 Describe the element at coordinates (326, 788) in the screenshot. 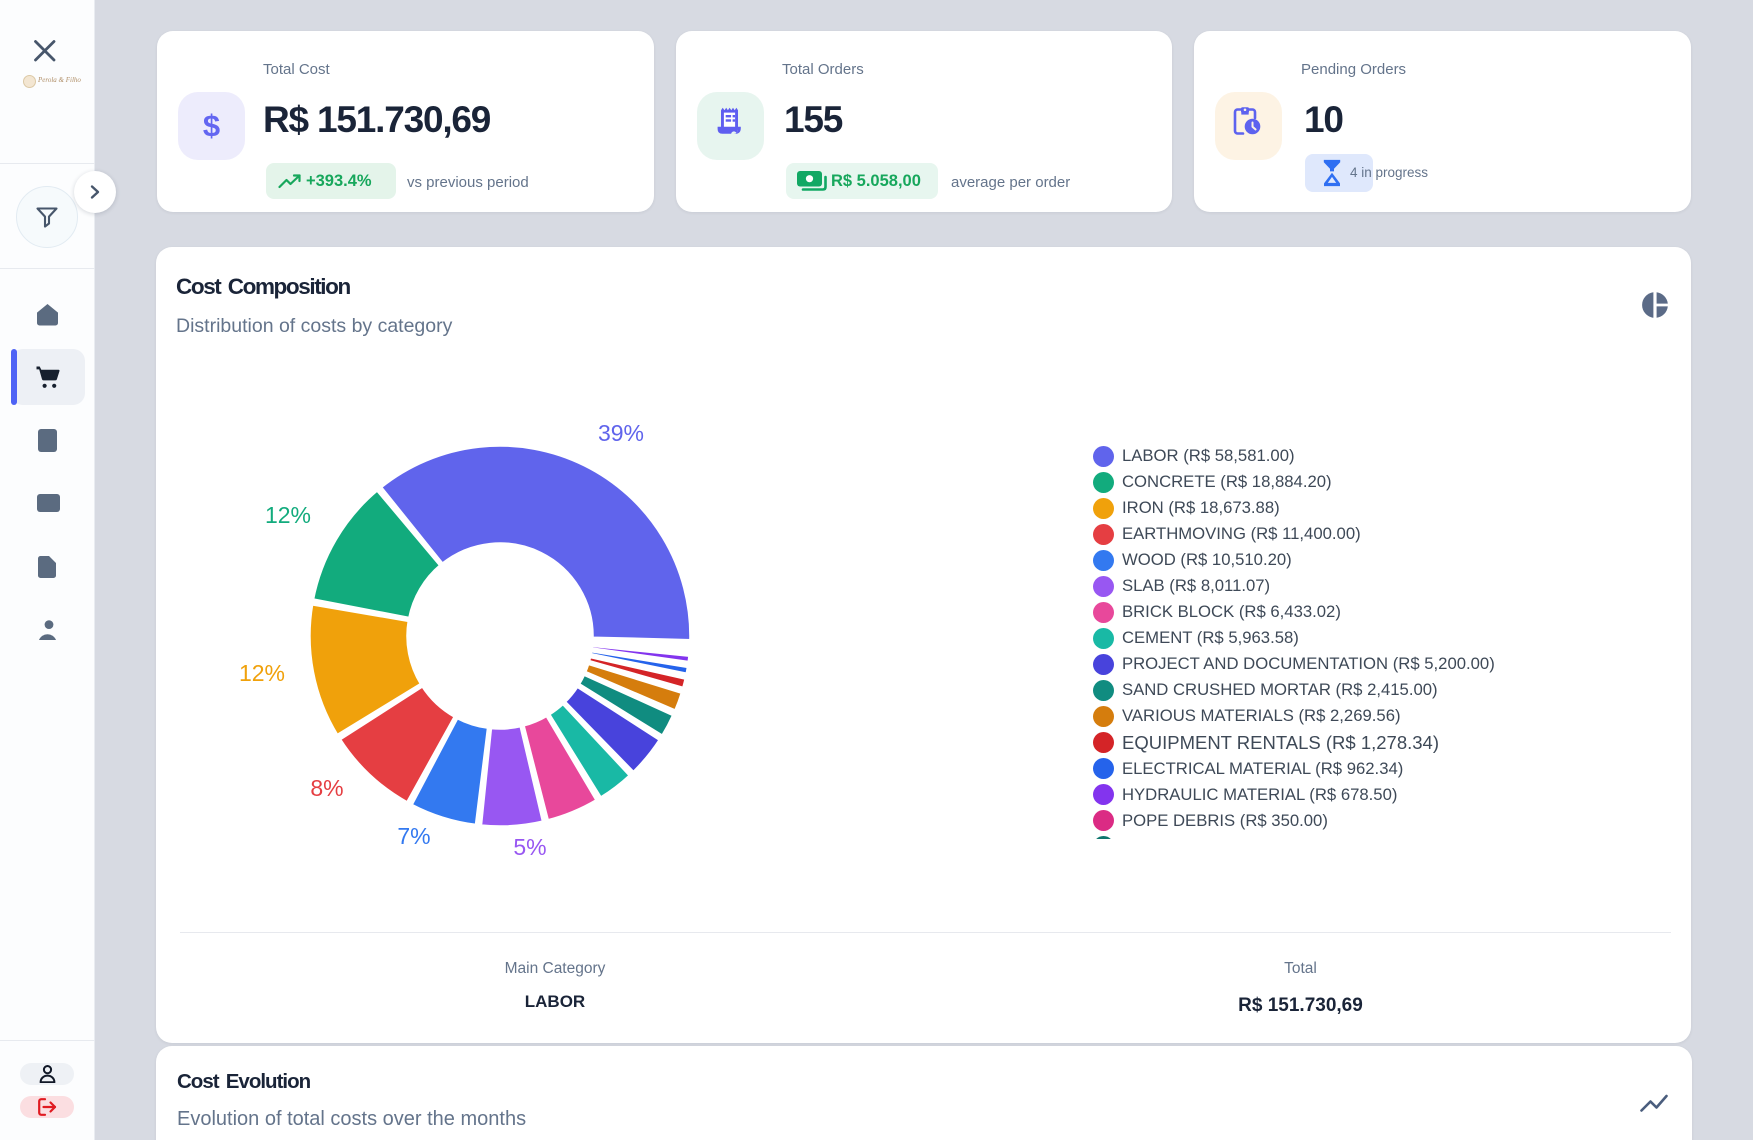

I see `svg-text: 8%` at that location.